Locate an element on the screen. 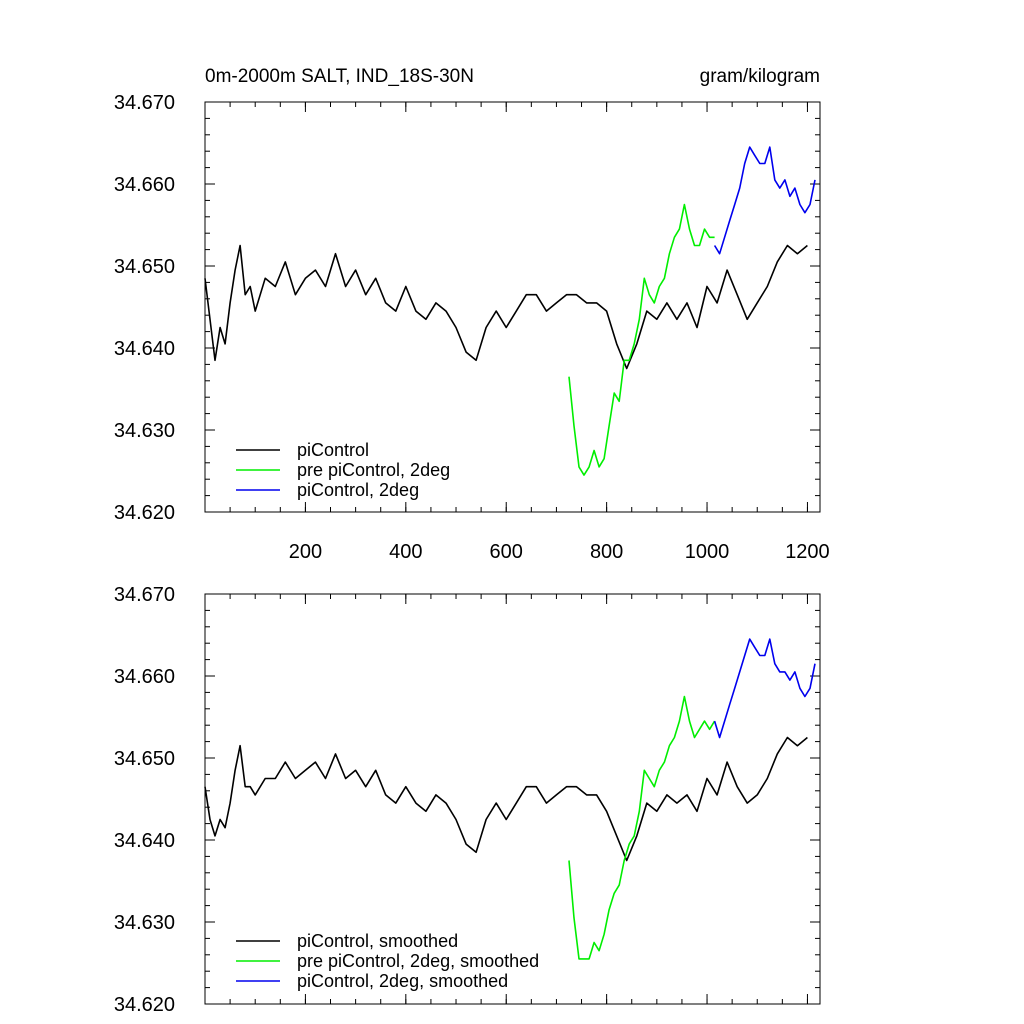 The image size is (1024, 1024). legend-label: pre piControl, 2deg, smoothed is located at coordinates (418, 961).